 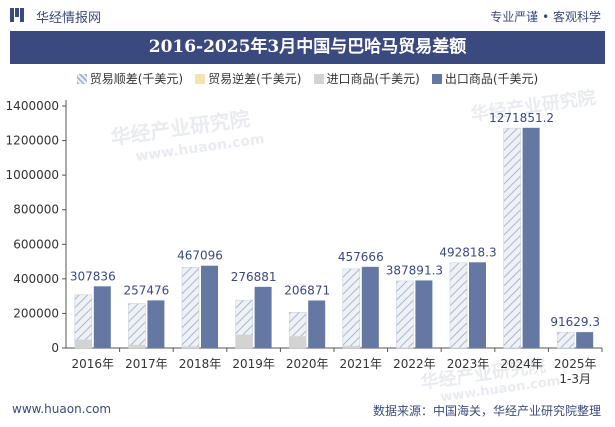 I want to click on x-tick-label: 2018年, so click(x=200, y=364).